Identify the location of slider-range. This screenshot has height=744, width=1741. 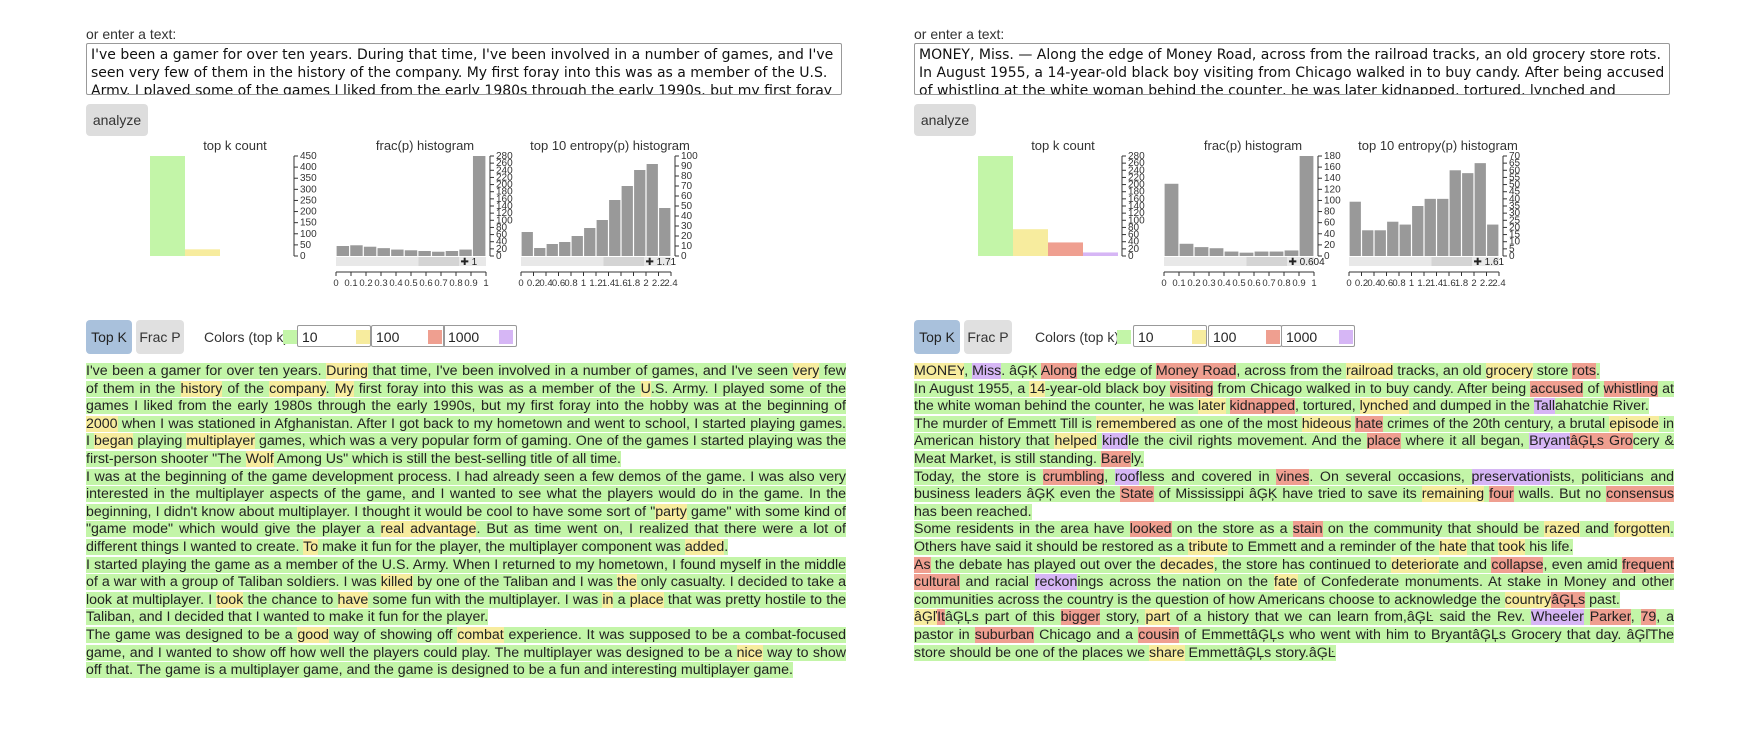
(1451, 261).